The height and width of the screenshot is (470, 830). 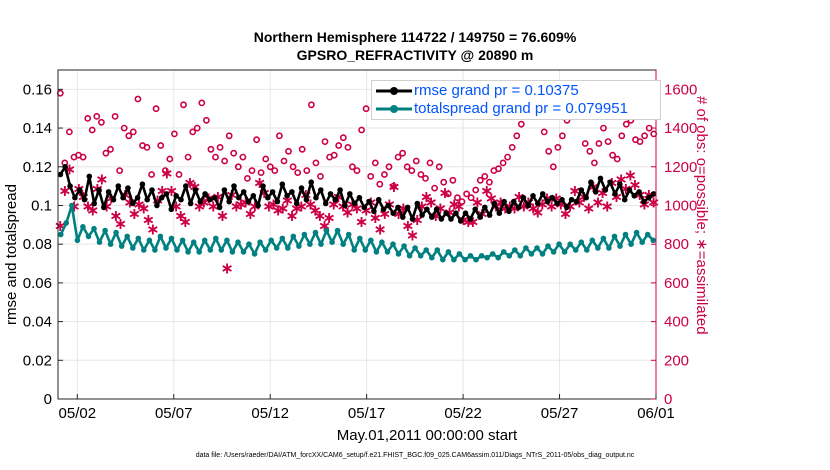 I want to click on chart-subtitle: GPSRO_REFRACTIVITY @ 20890 m, so click(x=415, y=55).